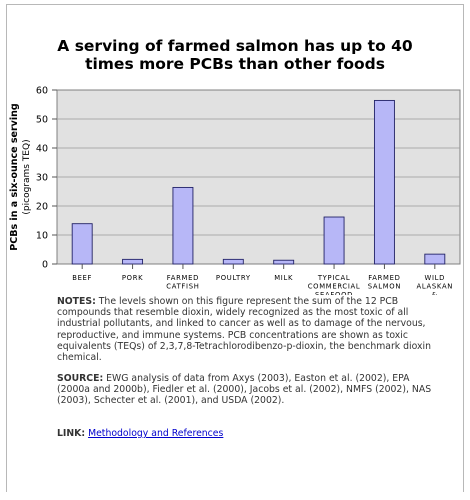 This screenshot has height=500, width=470. Describe the element at coordinates (132, 278) in the screenshot. I see `x-tick-label: PORK` at that location.